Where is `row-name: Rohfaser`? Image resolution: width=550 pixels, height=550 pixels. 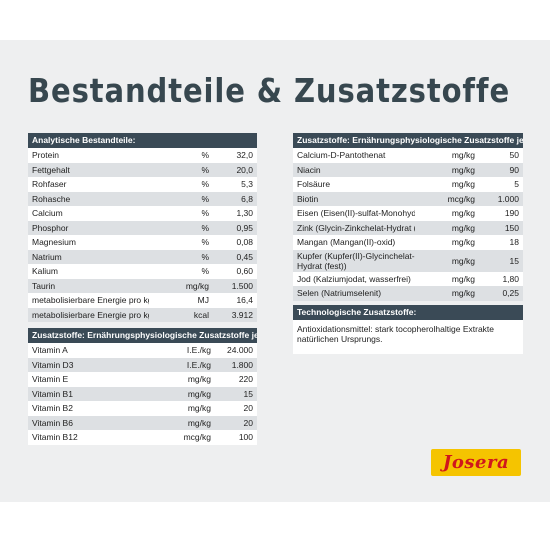
row-name: Rohfaser is located at coordinates (49, 184).